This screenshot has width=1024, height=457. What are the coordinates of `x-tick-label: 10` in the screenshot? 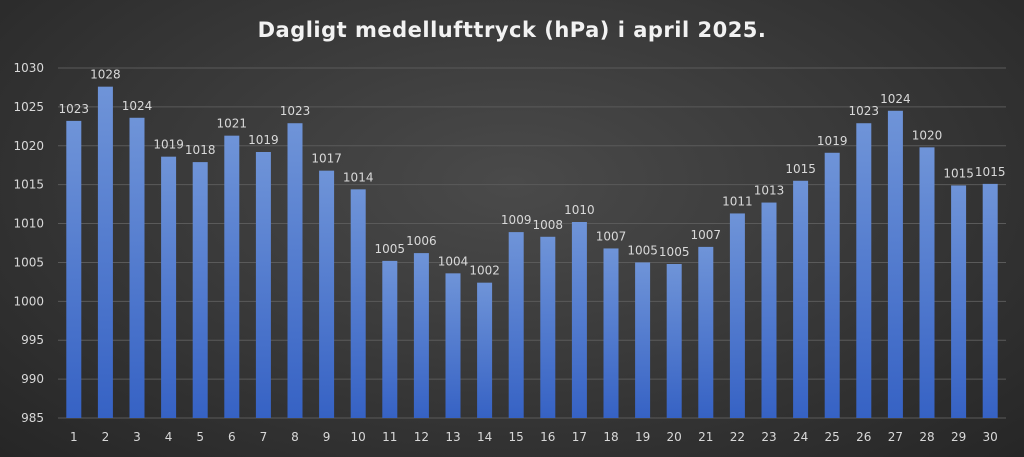 It's located at (358, 437).